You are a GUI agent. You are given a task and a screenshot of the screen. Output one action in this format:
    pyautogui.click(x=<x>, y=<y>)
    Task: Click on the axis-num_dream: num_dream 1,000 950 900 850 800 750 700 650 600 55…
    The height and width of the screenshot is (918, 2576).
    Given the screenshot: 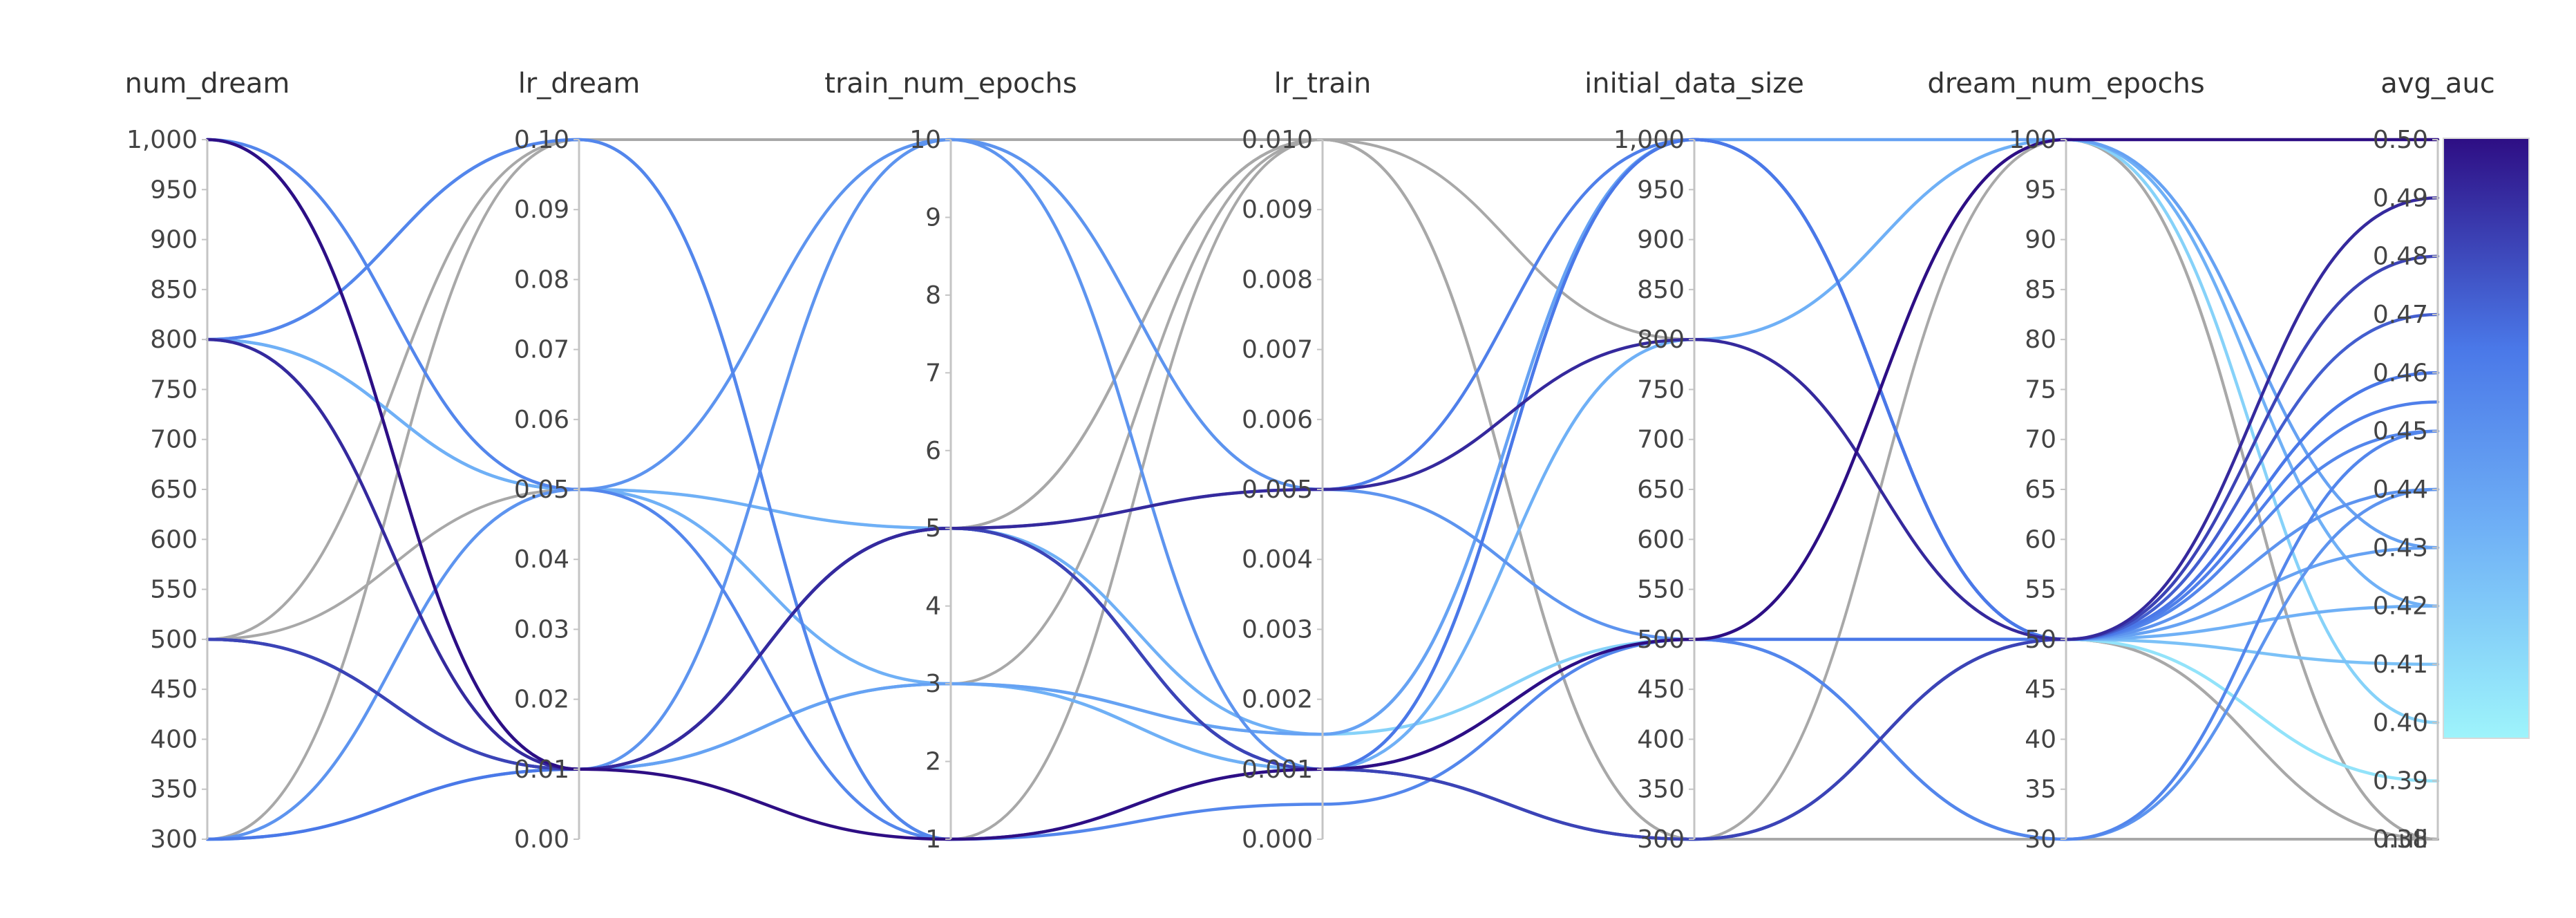 What is the action you would take?
    pyautogui.click(x=207, y=461)
    